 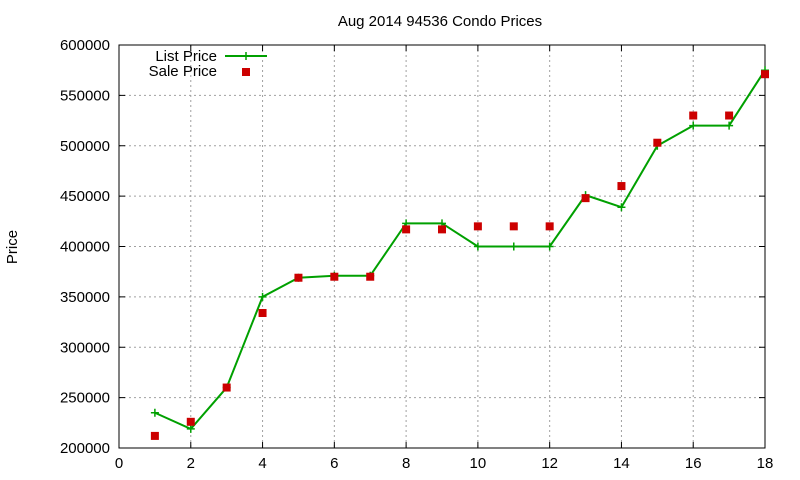 What do you see at coordinates (85, 196) in the screenshot?
I see `y-tick-label: 450000` at bounding box center [85, 196].